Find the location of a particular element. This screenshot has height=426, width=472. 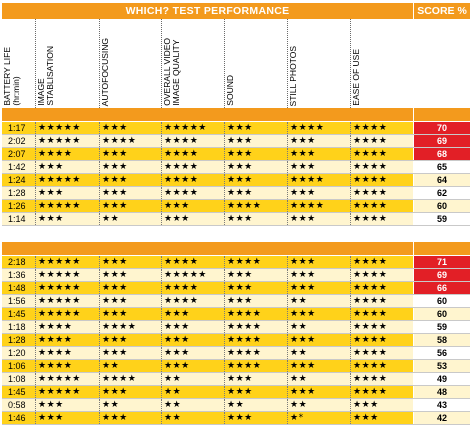

table-row: 1:26 ★★★★★ ★★★ ★★★ ★★★★ ★★★★ ★★★★ 60 is located at coordinates (236, 206).